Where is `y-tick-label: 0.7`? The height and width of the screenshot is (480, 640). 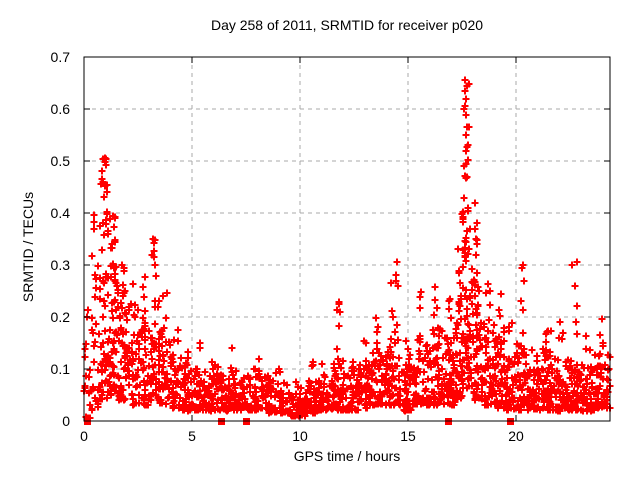
y-tick-label: 0.7 is located at coordinates (60, 57).